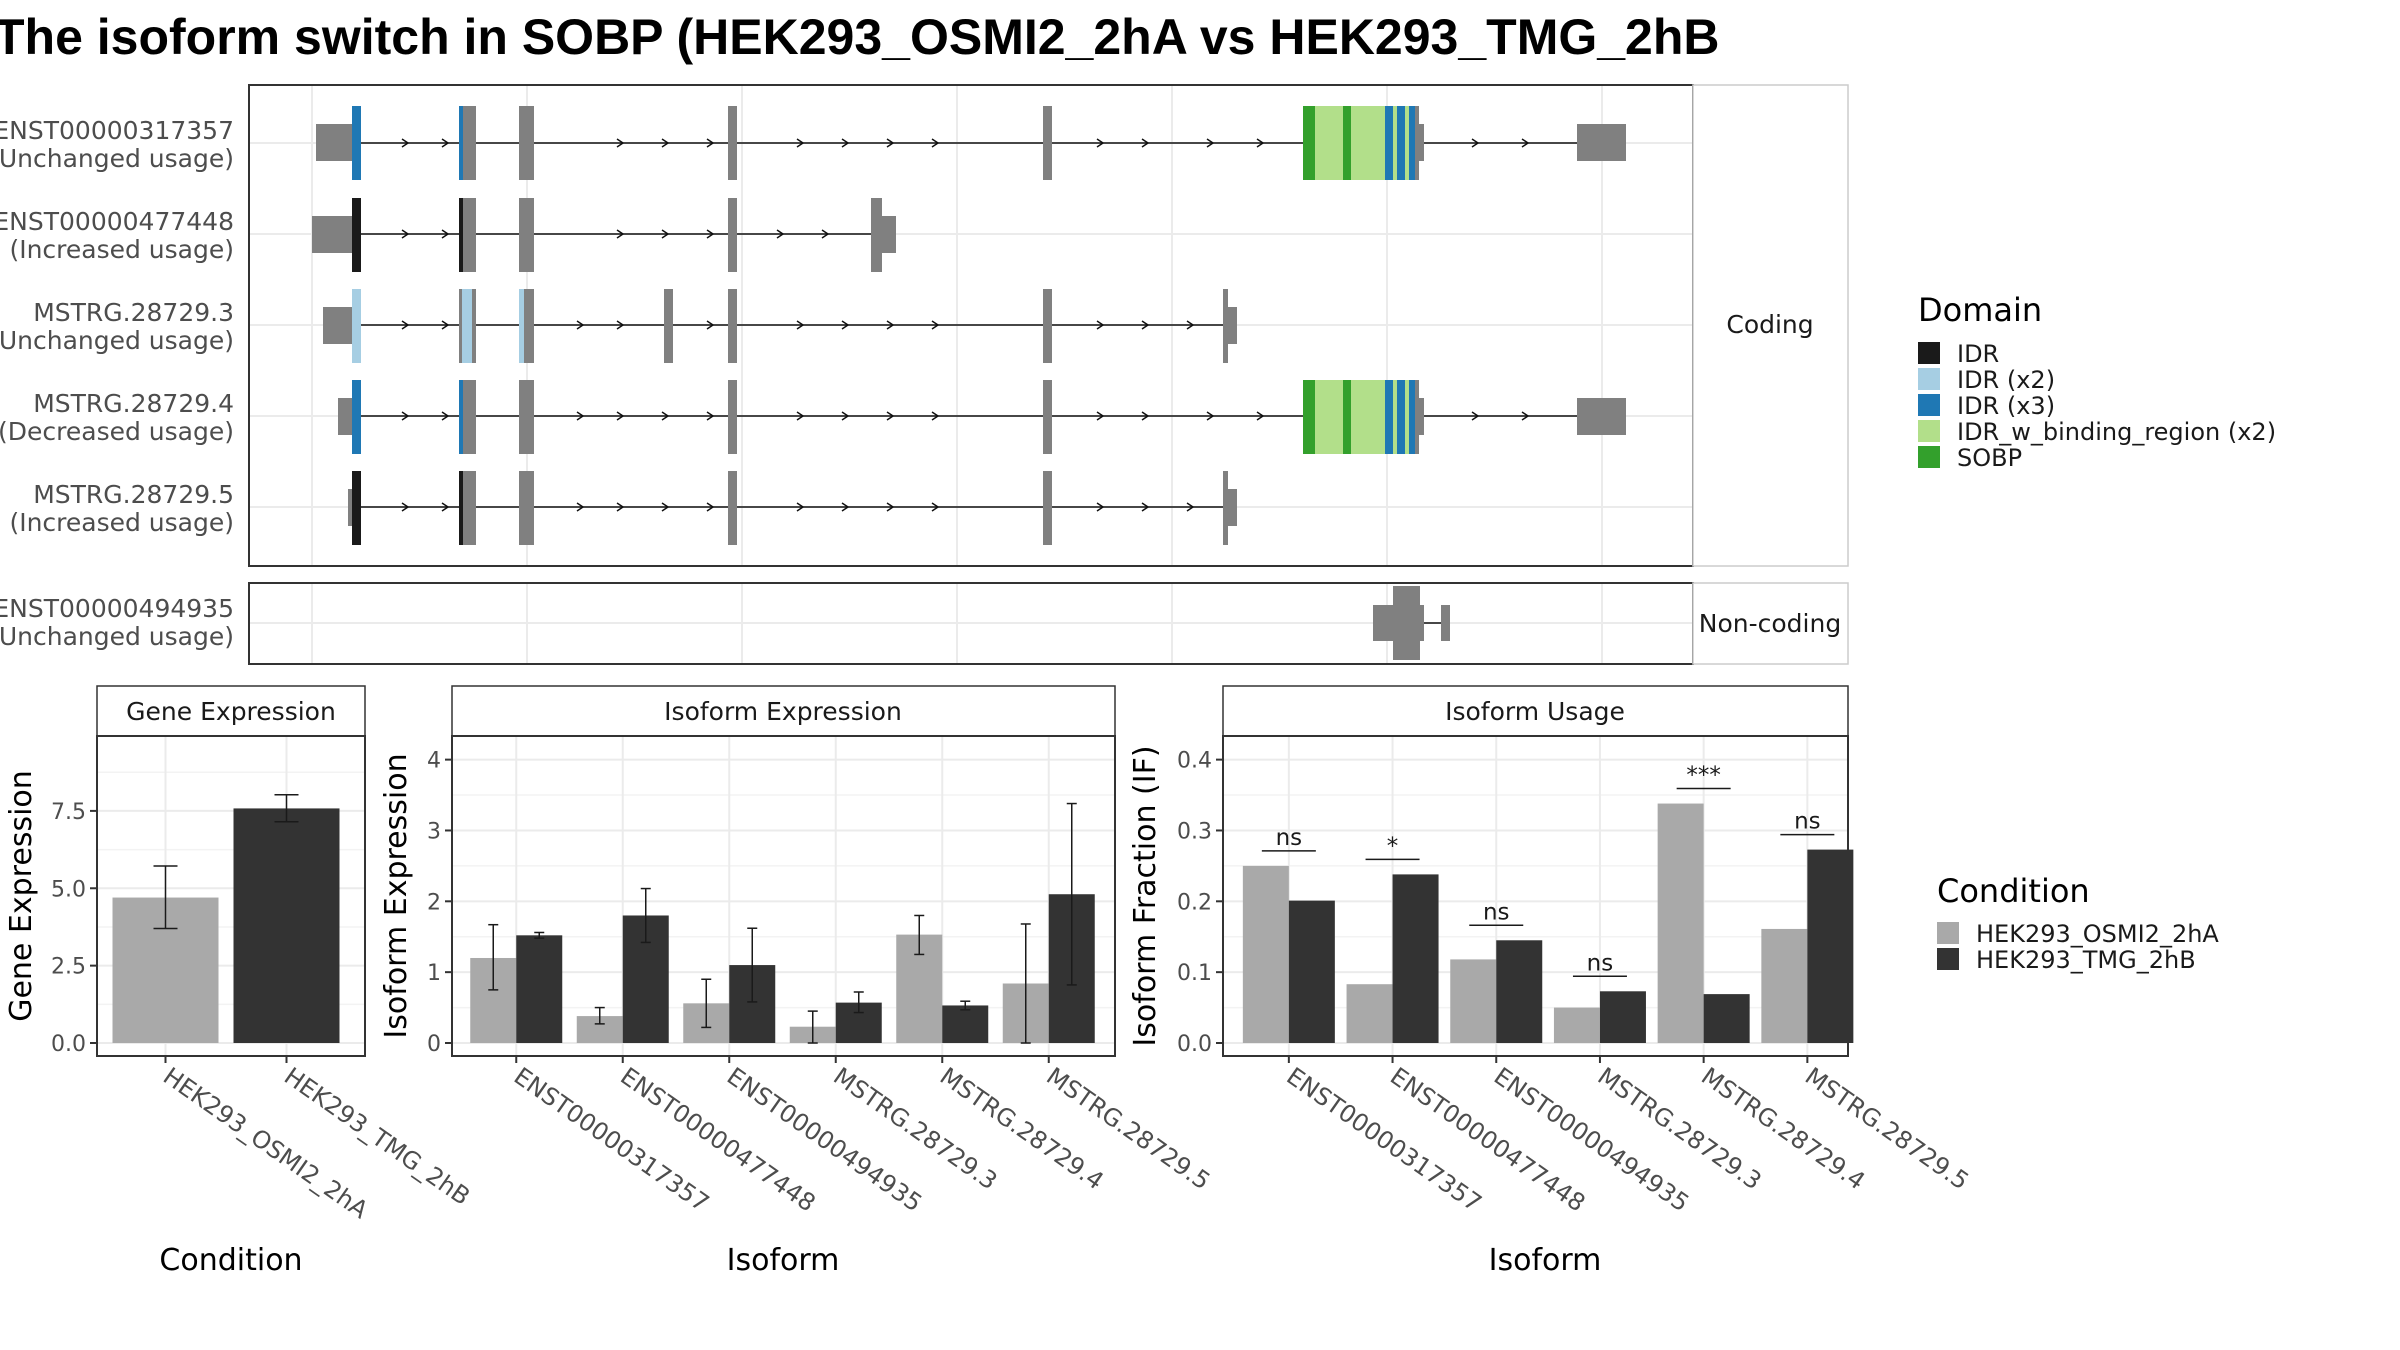 The image size is (2400, 1350). I want to click on legend-label: IDR (x3), so click(2006, 406).